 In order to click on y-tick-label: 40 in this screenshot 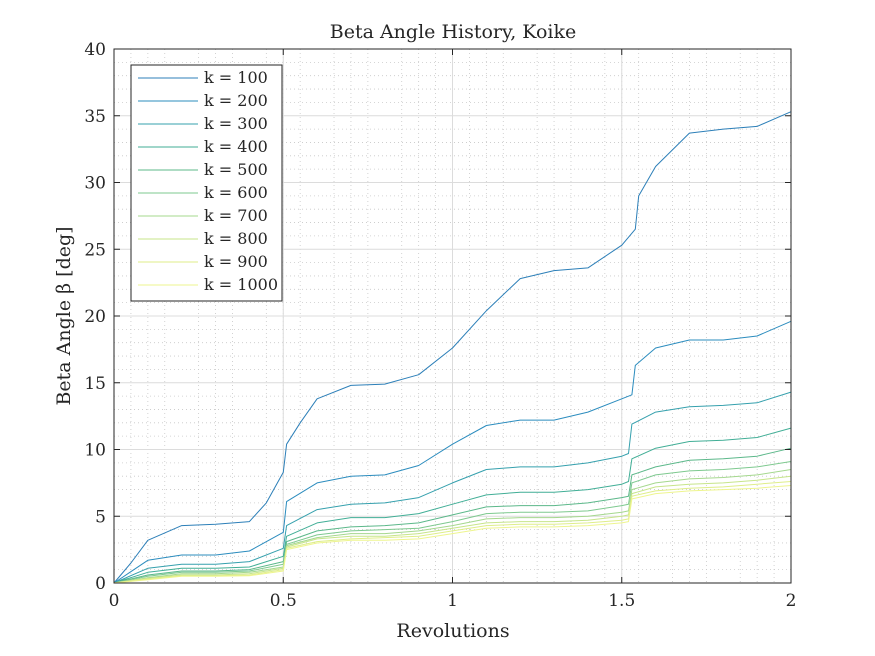, I will do `click(95, 50)`.